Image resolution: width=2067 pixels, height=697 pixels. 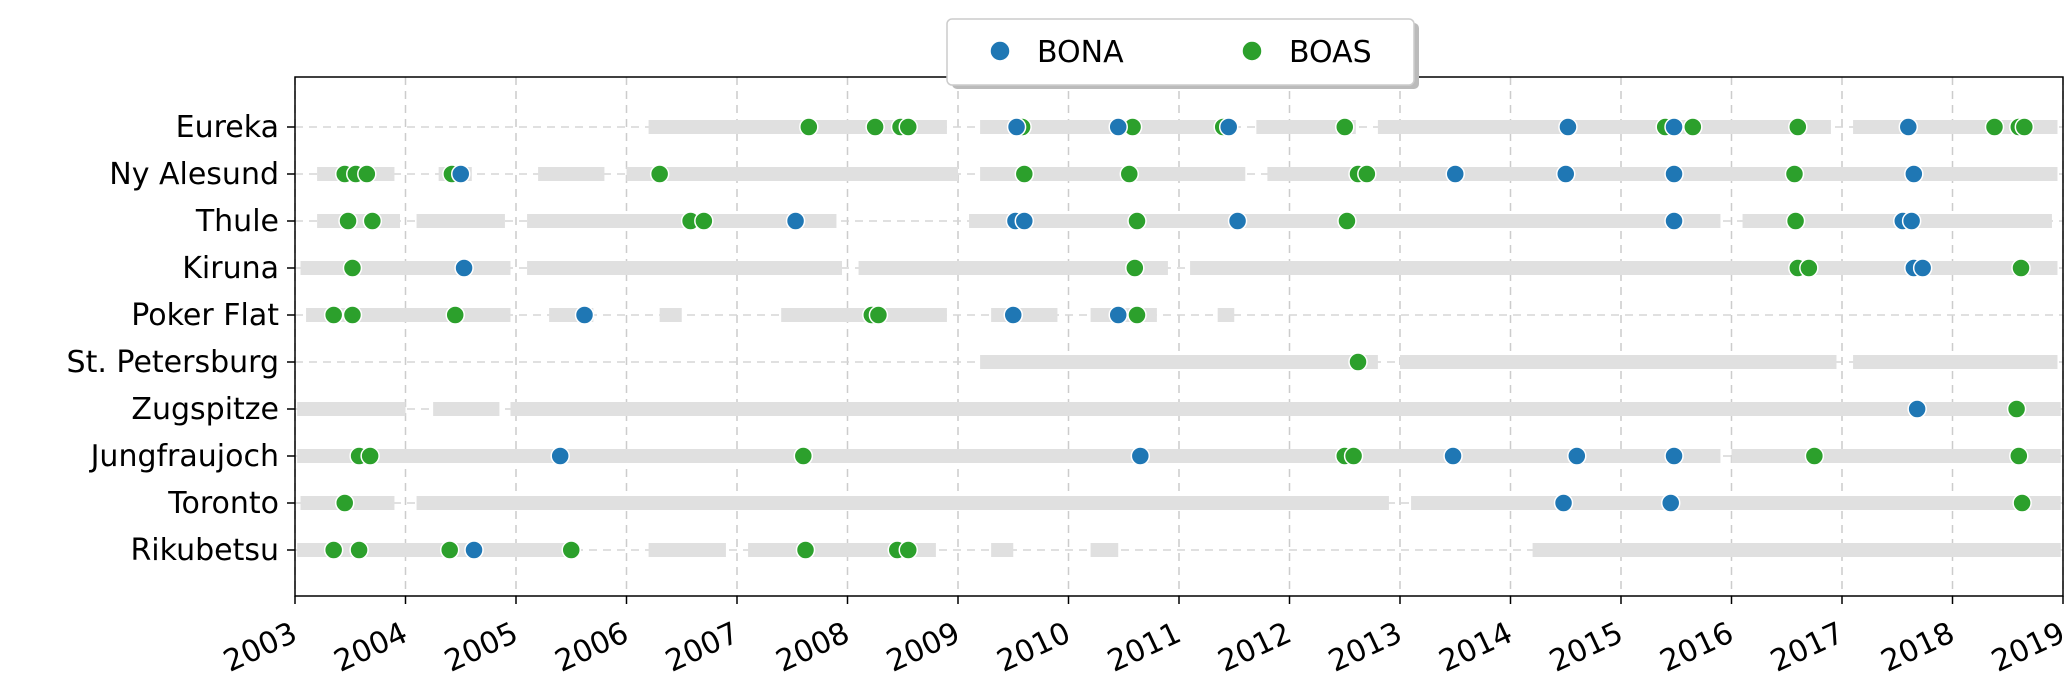 I want to click on legend-marker-bona, so click(x=1000, y=51).